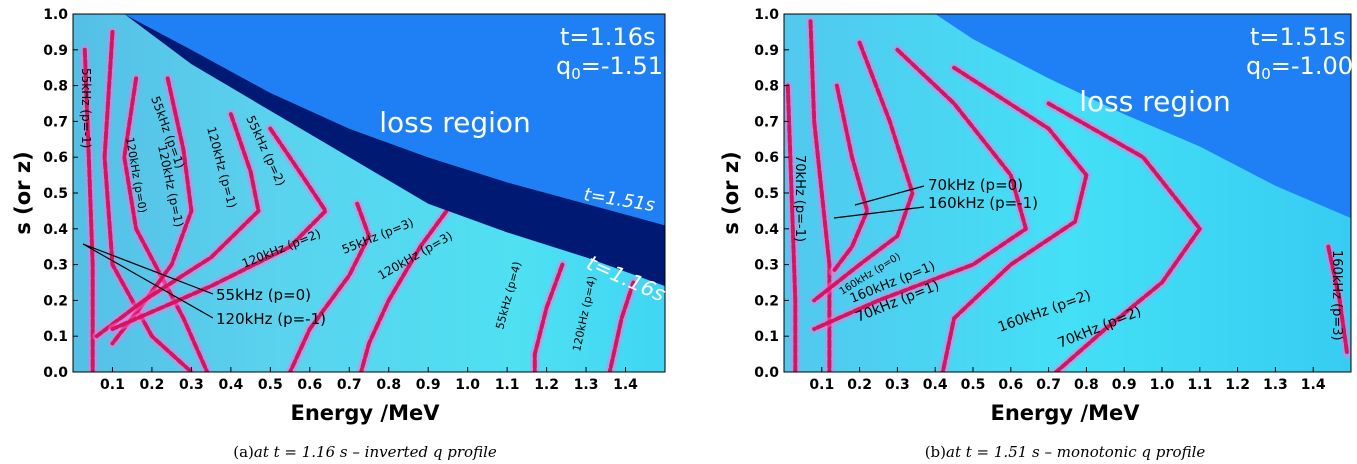 The width and height of the screenshot is (1357, 464). I want to click on y-tick-label: 0.3, so click(766, 266).